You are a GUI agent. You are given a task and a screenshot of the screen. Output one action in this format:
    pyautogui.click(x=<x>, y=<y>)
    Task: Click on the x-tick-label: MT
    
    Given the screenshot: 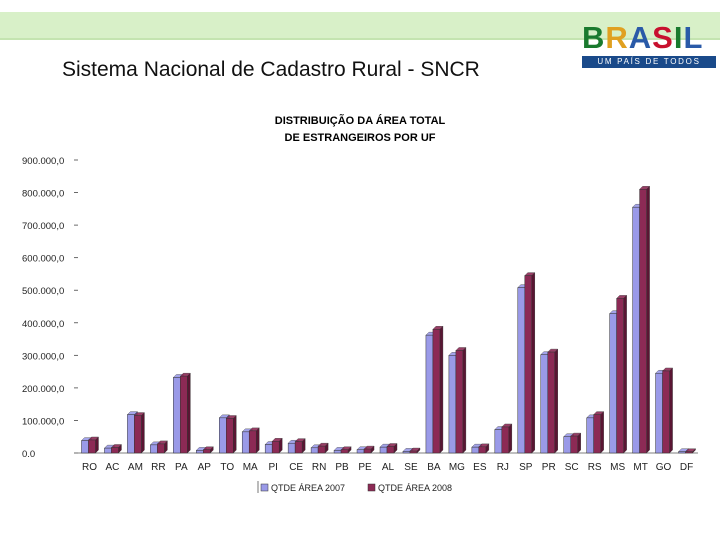 What is the action you would take?
    pyautogui.click(x=640, y=467)
    